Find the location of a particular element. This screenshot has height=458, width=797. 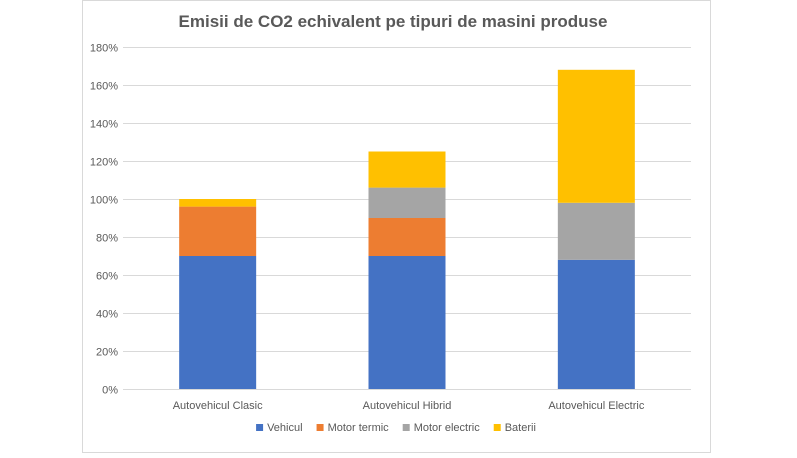

x-tick-label: Autovehicul Hibrid is located at coordinates (407, 406).